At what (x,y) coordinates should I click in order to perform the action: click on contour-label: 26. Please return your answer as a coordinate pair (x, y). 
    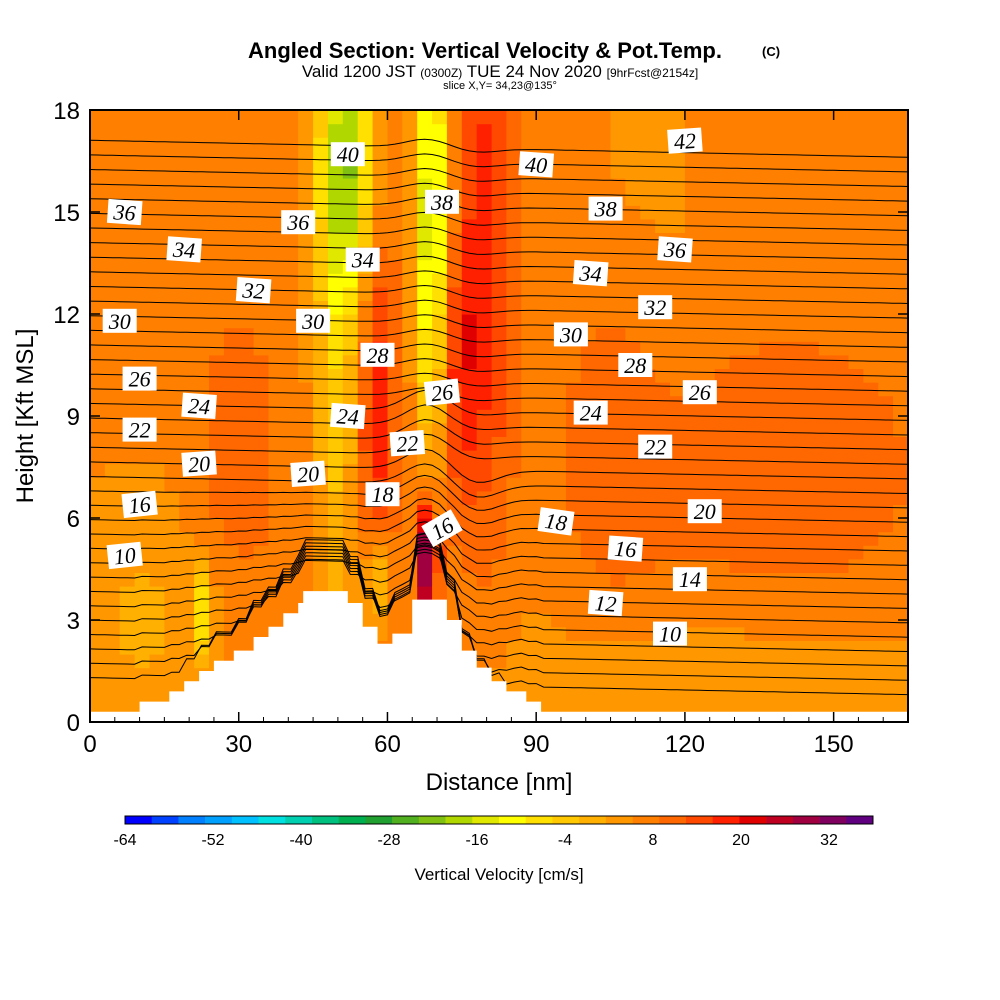
    Looking at the image, I should click on (699, 392).